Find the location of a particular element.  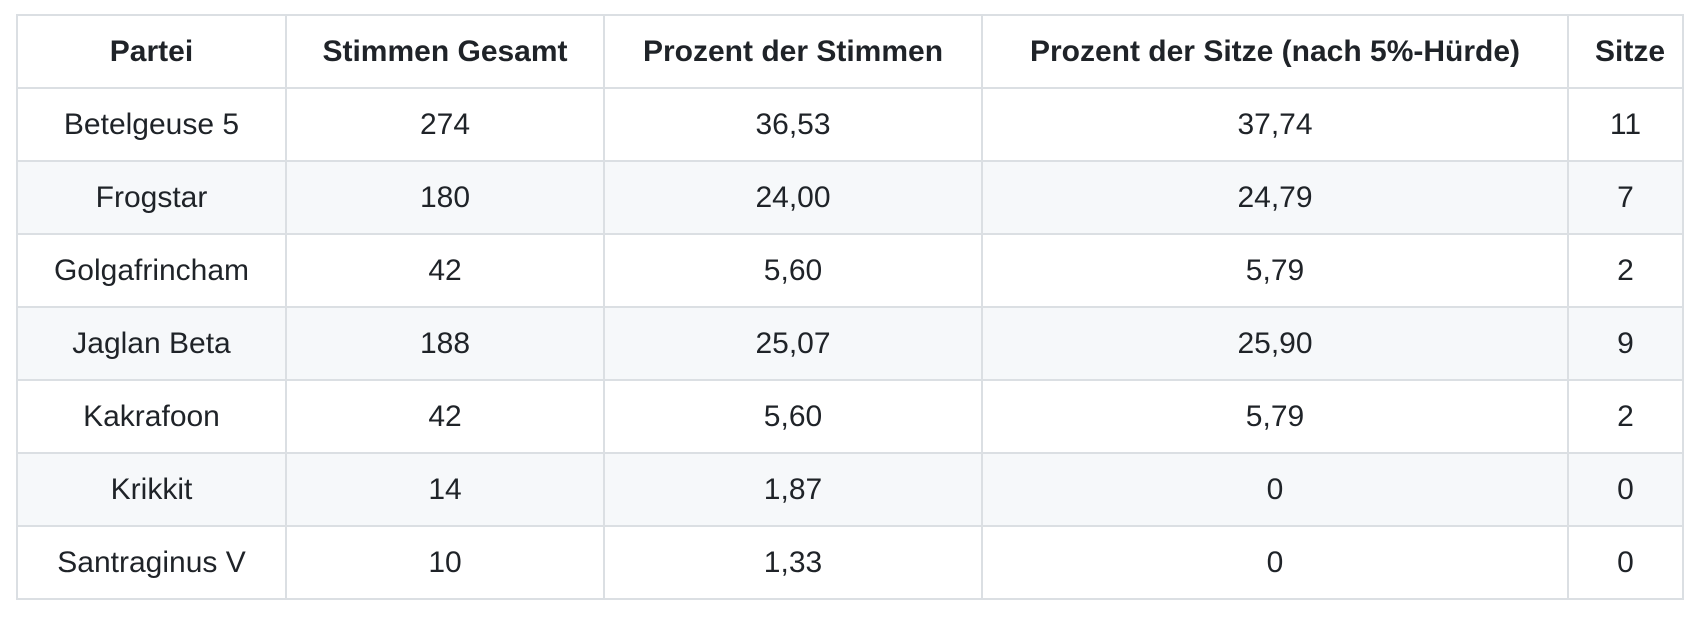

cell-vote-percent: 25,07 is located at coordinates (793, 343).